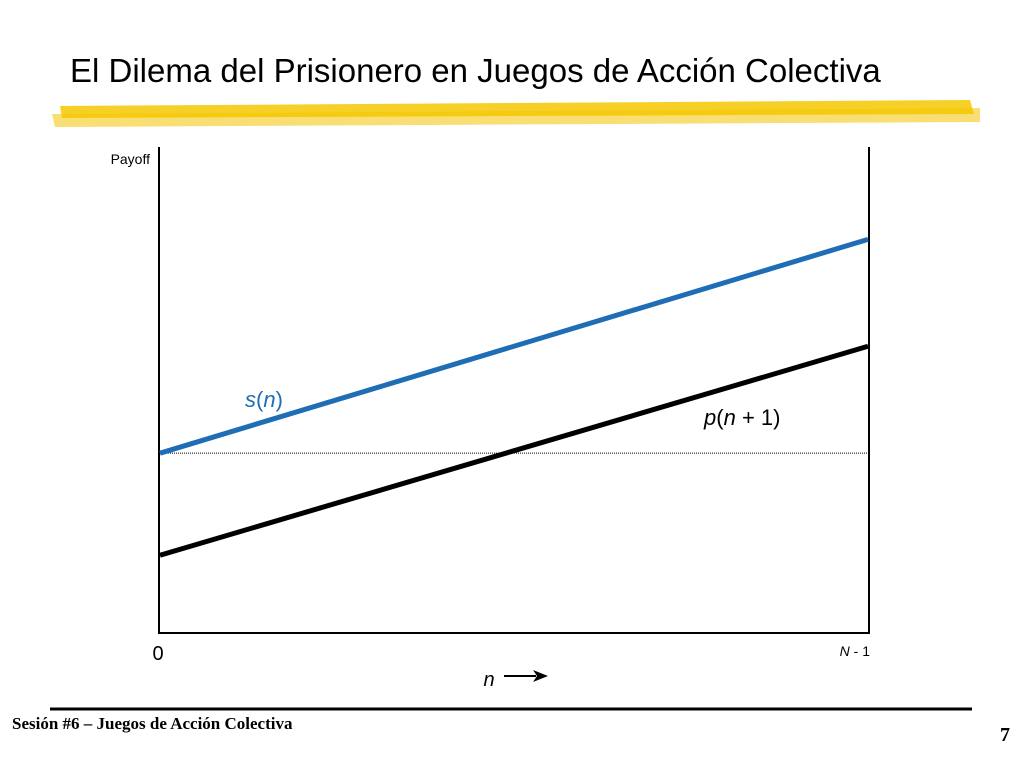 The width and height of the screenshot is (1024, 768). I want to click on series-label-p-func: p, so click(709, 417).